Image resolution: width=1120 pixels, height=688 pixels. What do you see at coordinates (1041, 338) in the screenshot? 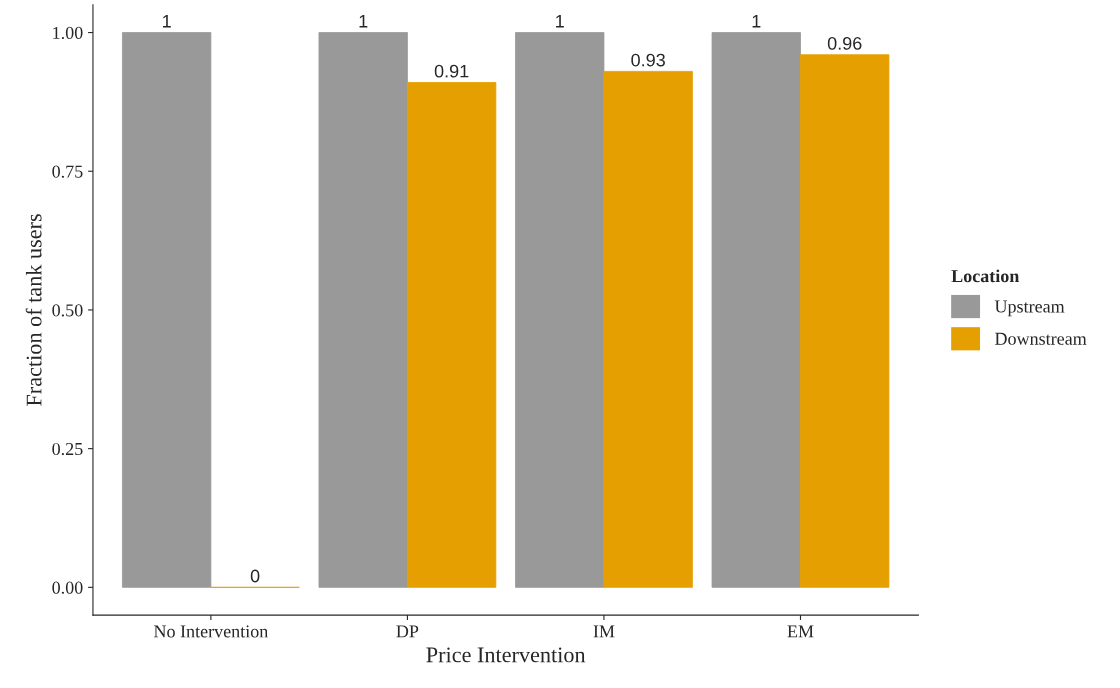
I see `legend-label: Downstream` at bounding box center [1041, 338].